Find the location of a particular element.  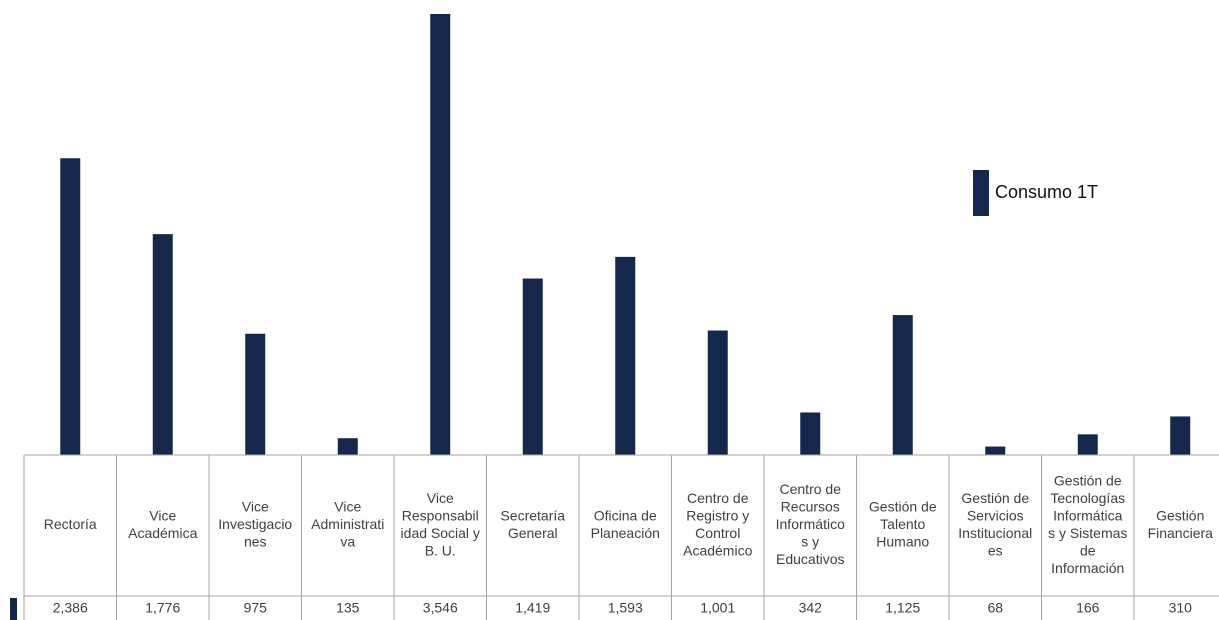

value-label: 310 is located at coordinates (1181, 608).